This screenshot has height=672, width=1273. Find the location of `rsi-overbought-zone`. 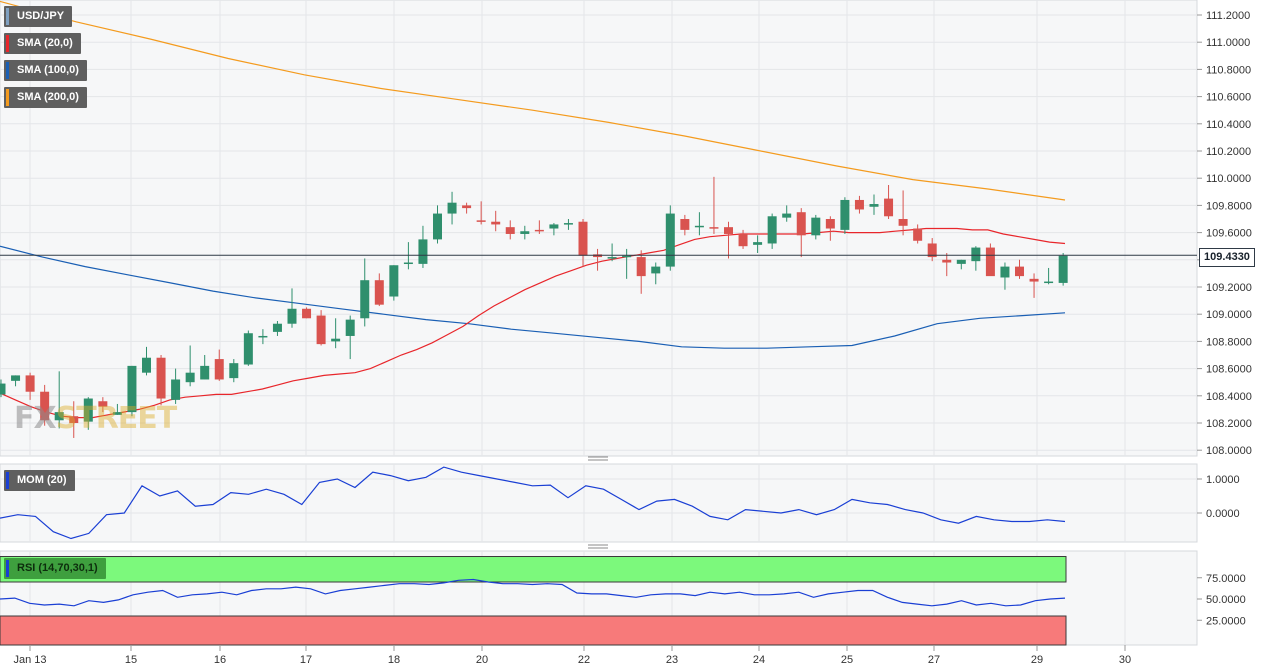

rsi-overbought-zone is located at coordinates (533, 569).